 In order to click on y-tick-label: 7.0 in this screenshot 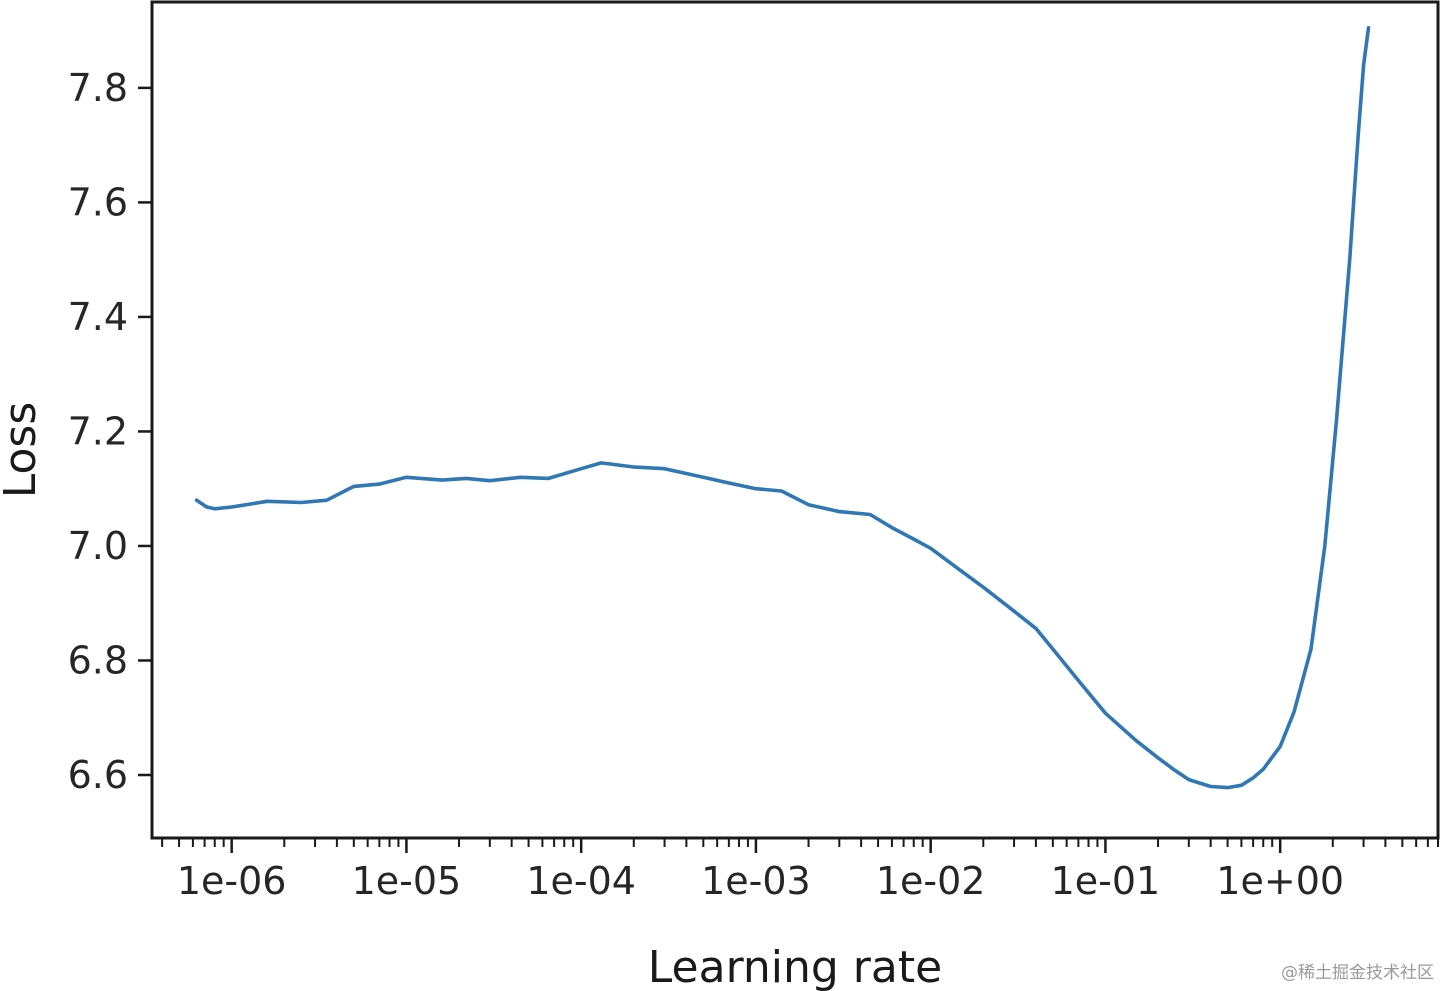, I will do `click(98, 546)`.